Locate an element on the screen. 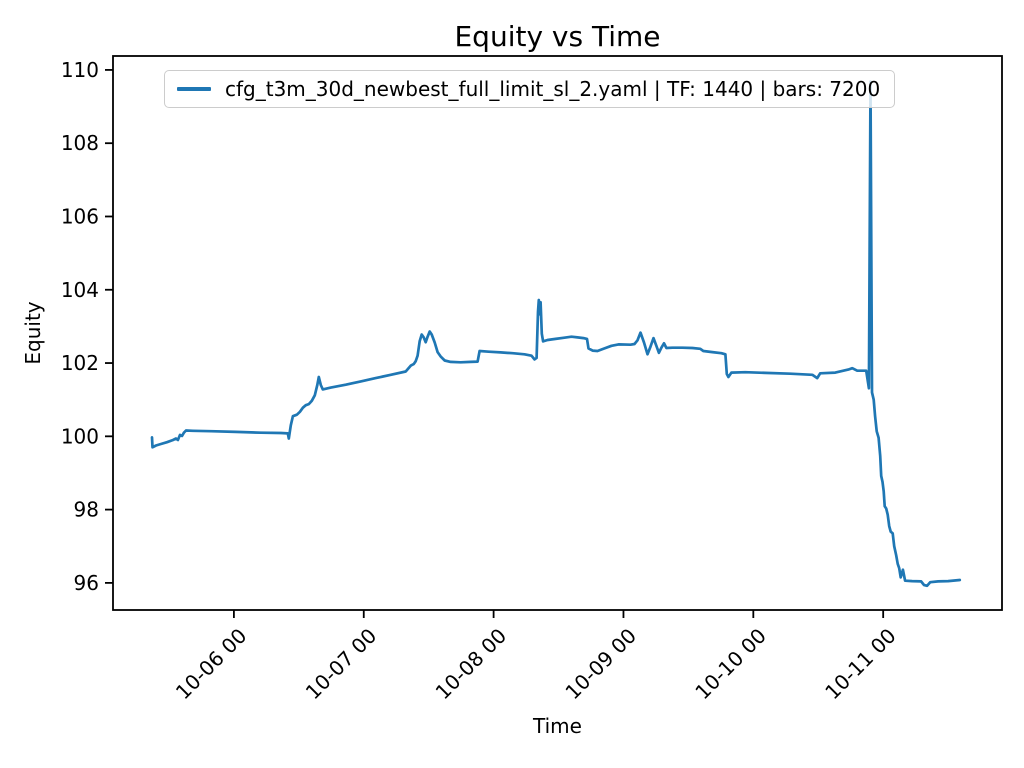 The image size is (1024, 768). y-axis-label: Equity is located at coordinates (33, 333).